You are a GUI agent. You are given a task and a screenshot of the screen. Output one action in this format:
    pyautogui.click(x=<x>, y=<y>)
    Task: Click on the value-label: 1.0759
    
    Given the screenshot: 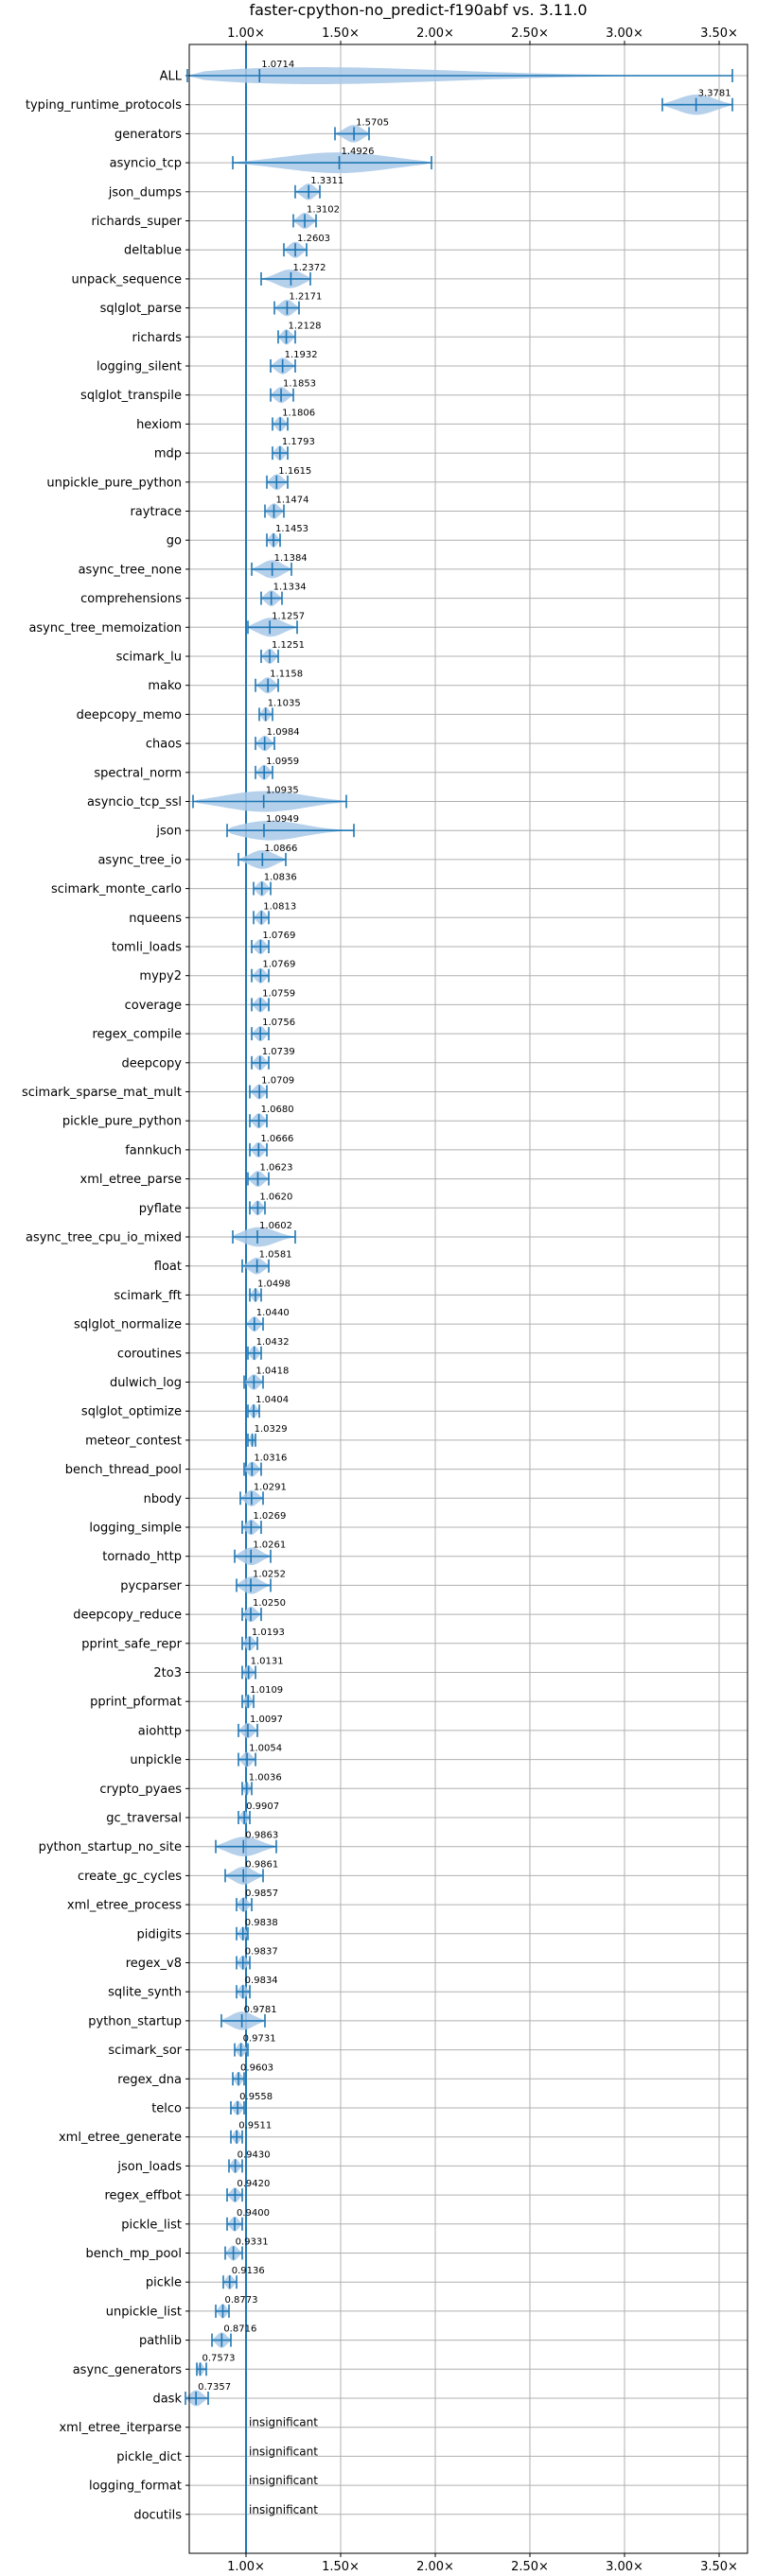 What is the action you would take?
    pyautogui.click(x=279, y=993)
    